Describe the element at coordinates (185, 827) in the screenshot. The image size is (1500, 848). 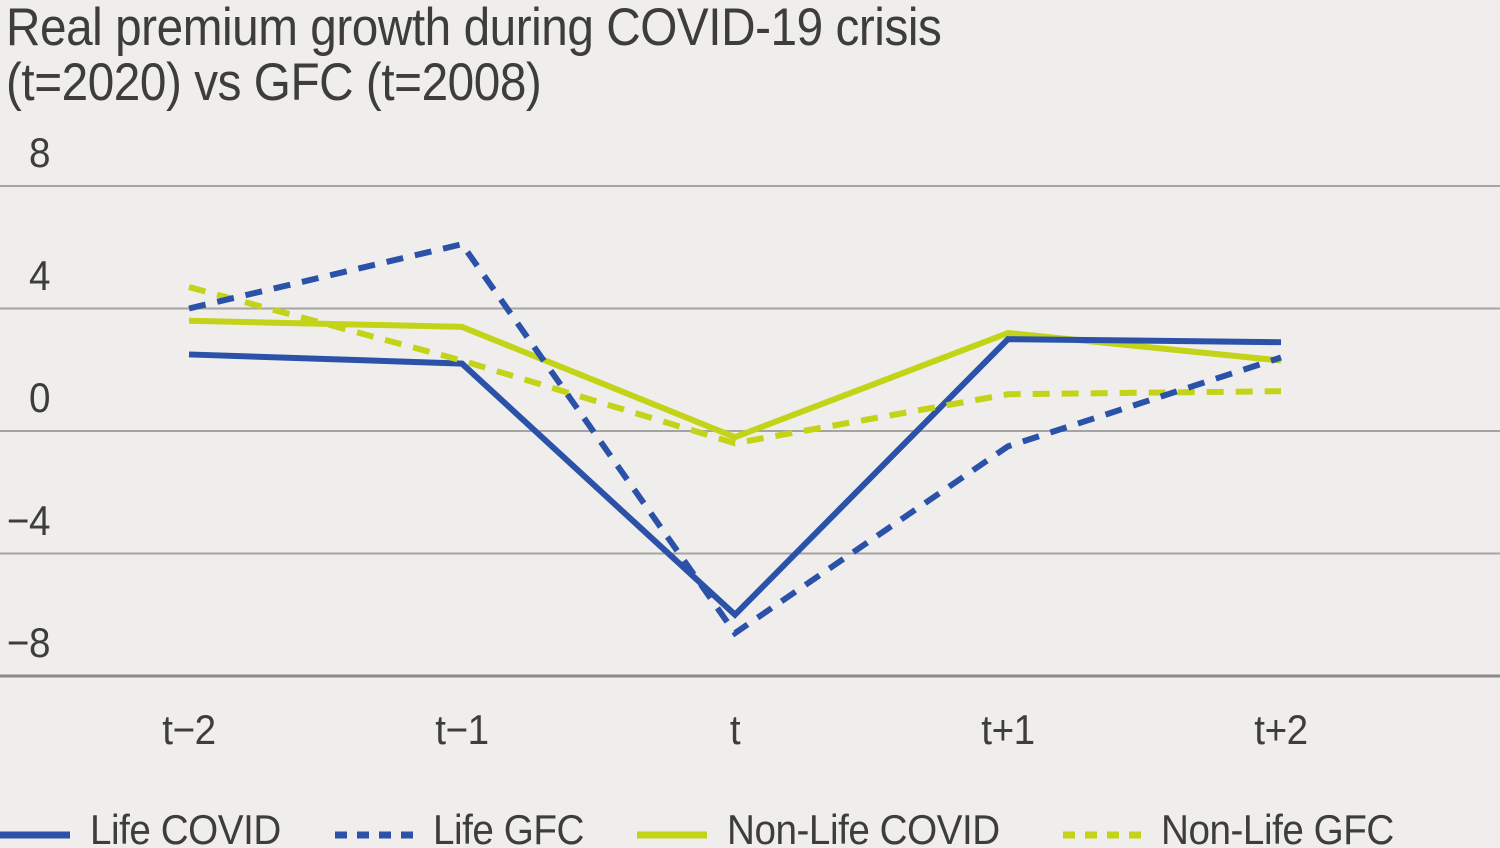
I see `legend-label: Life COVID` at that location.